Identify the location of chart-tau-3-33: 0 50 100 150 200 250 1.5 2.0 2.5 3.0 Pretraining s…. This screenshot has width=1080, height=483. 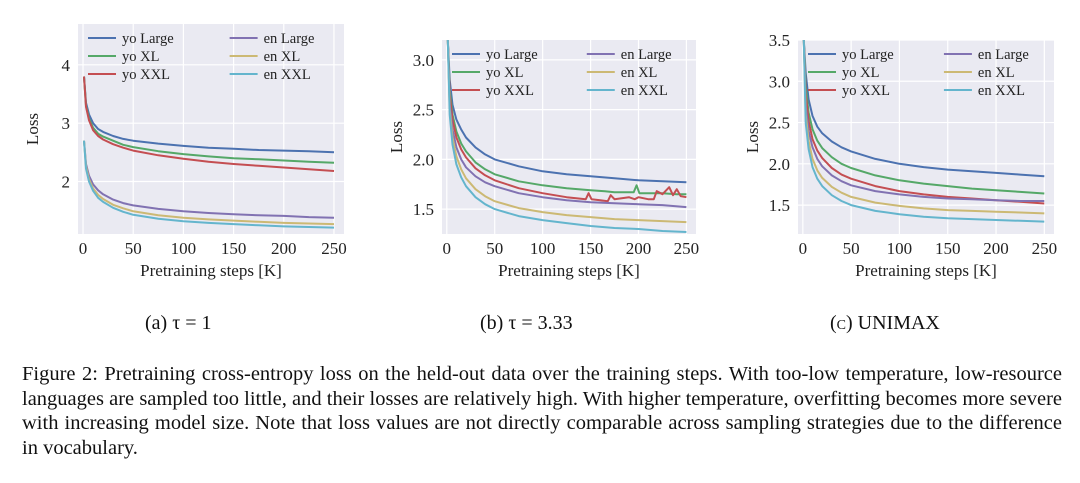
(543, 159).